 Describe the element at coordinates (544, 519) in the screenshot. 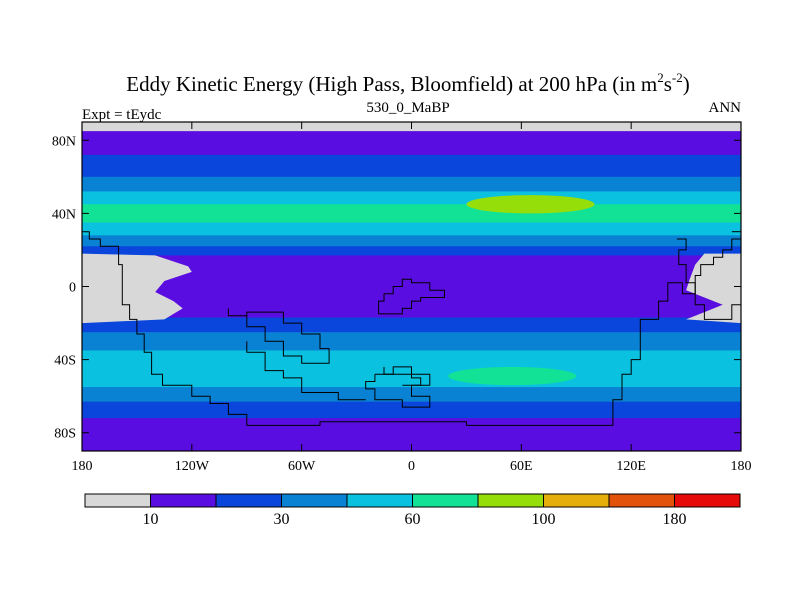

I see `colorbar-label-3: 100` at that location.